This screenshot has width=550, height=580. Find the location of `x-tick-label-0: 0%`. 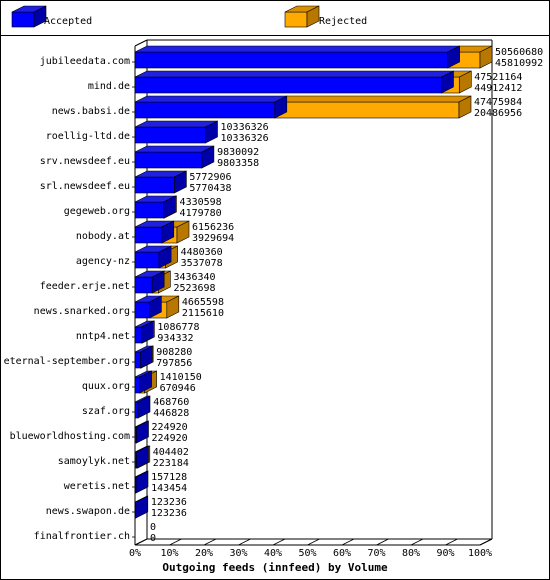

x-tick-label-0: 0% is located at coordinates (135, 553).